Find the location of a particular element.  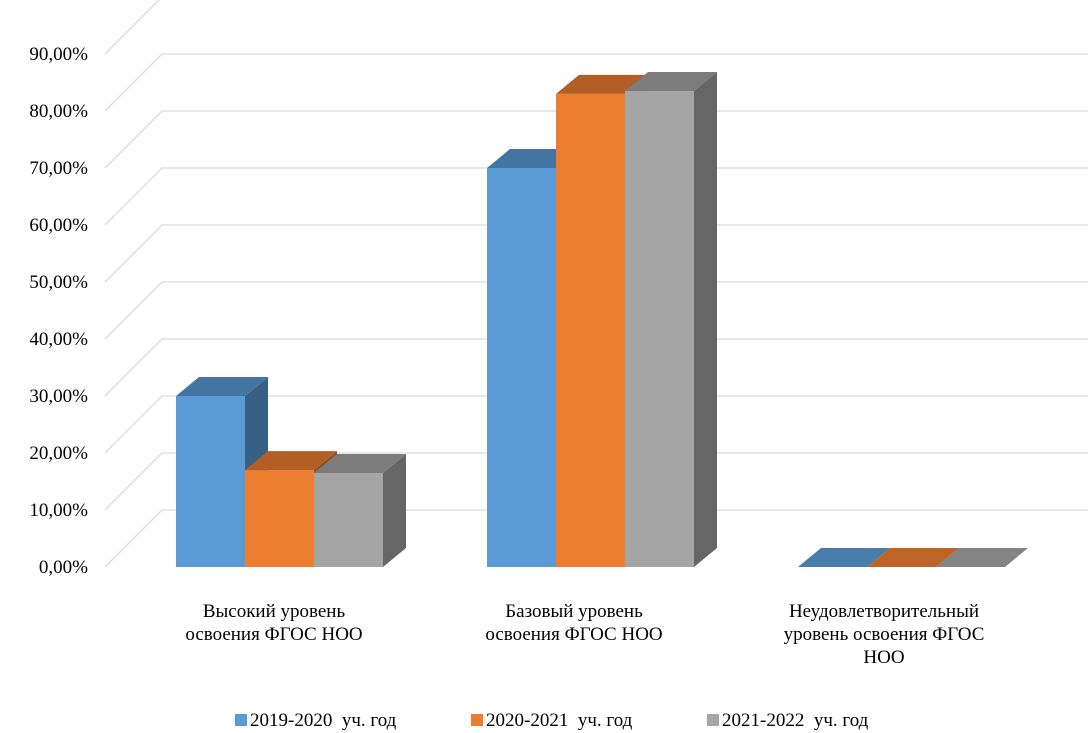

y-tick-label: 30,00% is located at coordinates (58, 396).